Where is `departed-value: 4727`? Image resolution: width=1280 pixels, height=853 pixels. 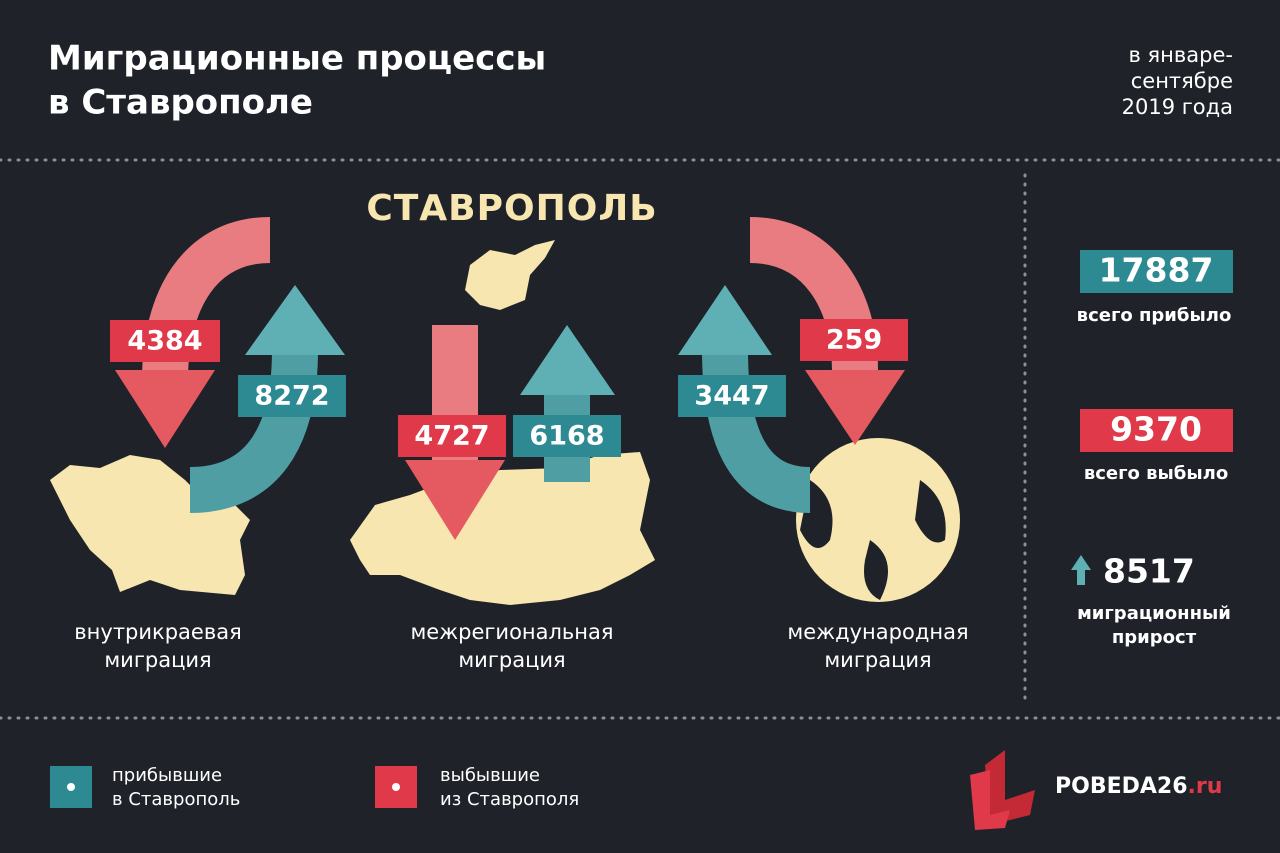
departed-value: 4727 is located at coordinates (451, 436).